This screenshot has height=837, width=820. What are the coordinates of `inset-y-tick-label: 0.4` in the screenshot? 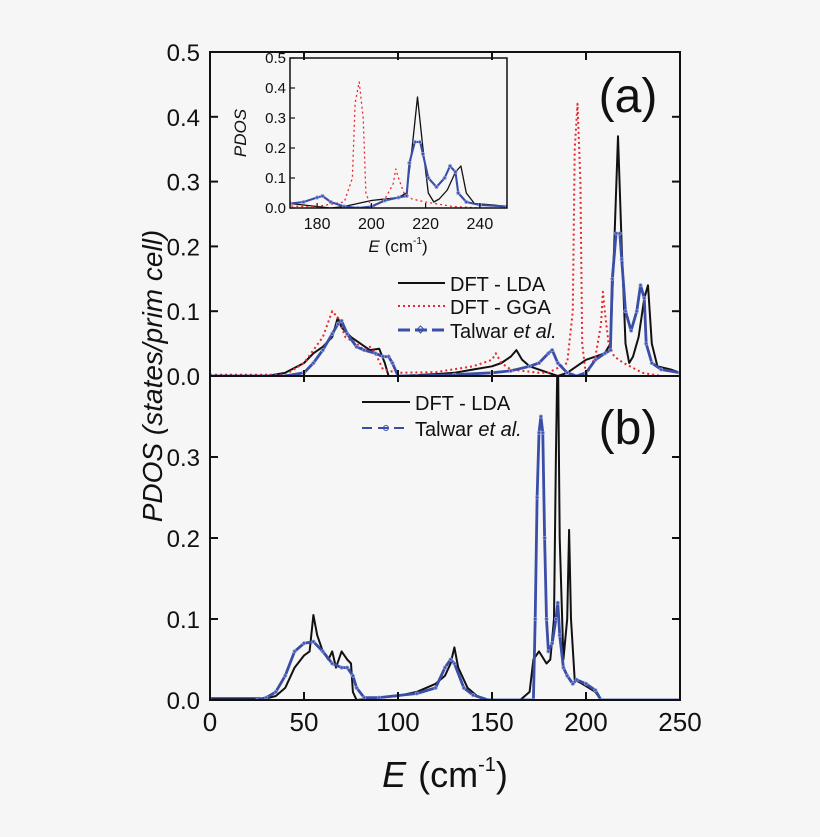 It's located at (275, 88).